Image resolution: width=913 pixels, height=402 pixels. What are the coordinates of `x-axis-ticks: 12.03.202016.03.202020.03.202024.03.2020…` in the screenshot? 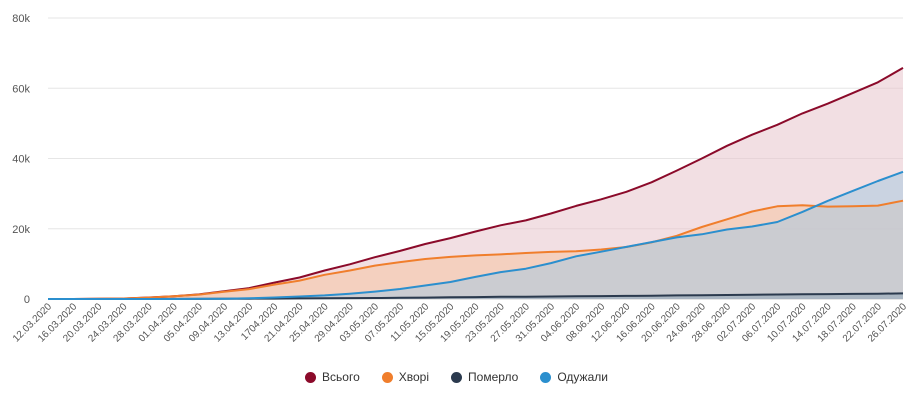 It's located at (460, 322).